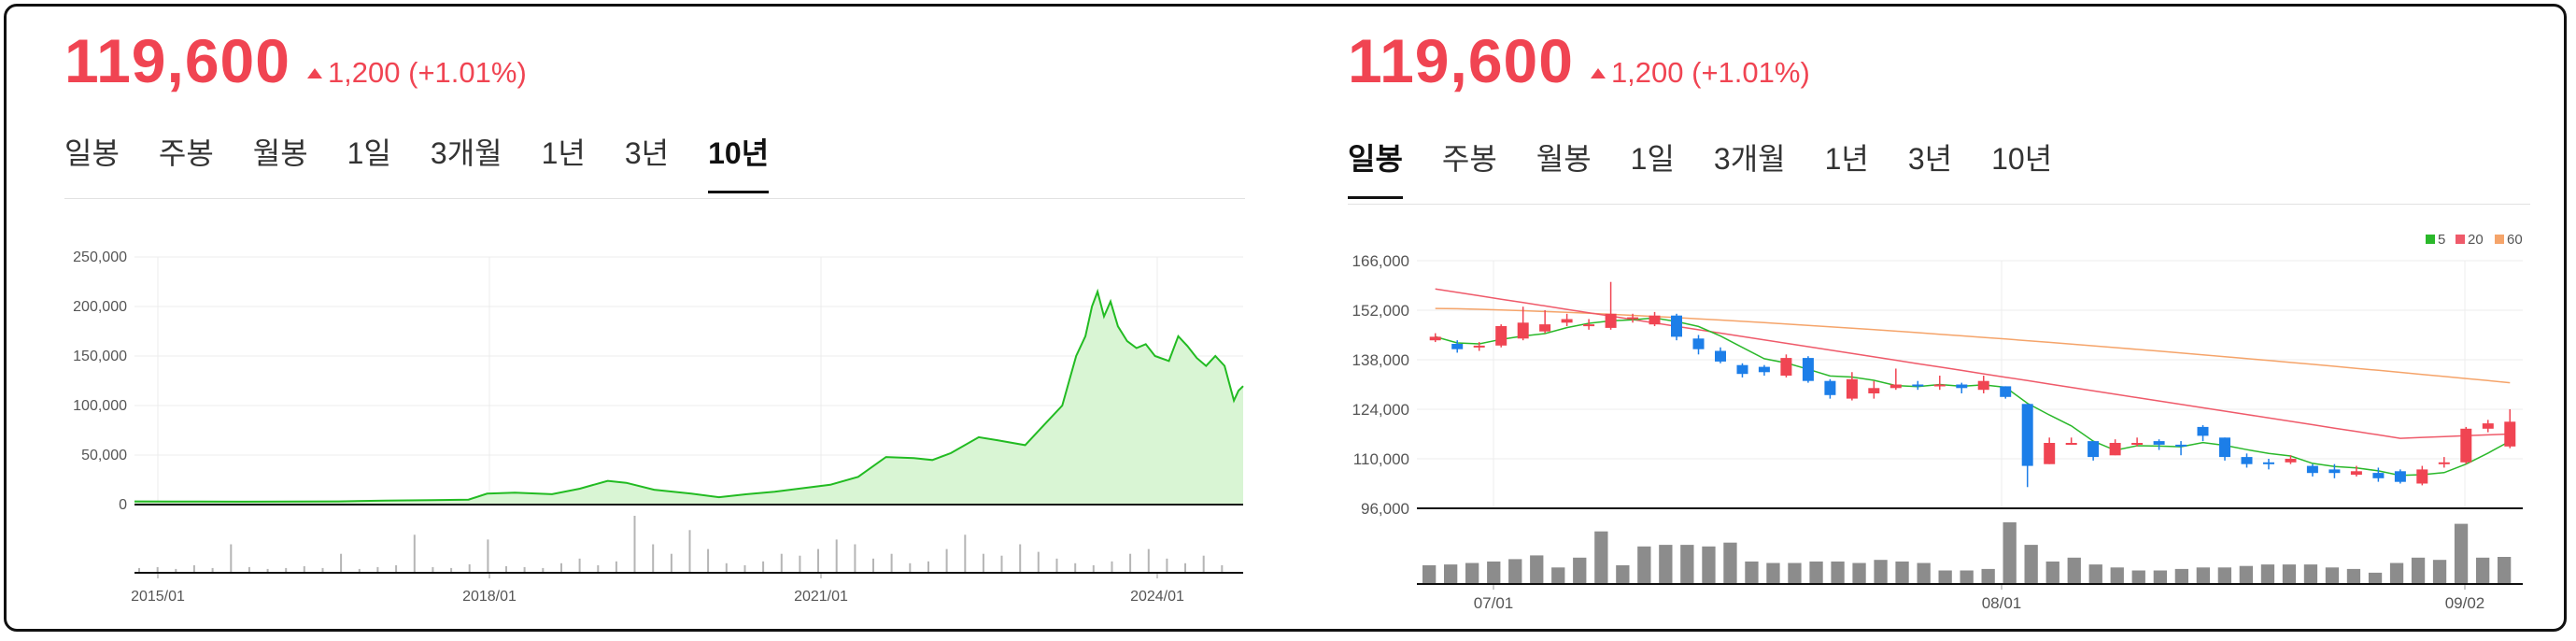  Describe the element at coordinates (2515, 240) in the screenshot. I see `legend-label: 60` at that location.